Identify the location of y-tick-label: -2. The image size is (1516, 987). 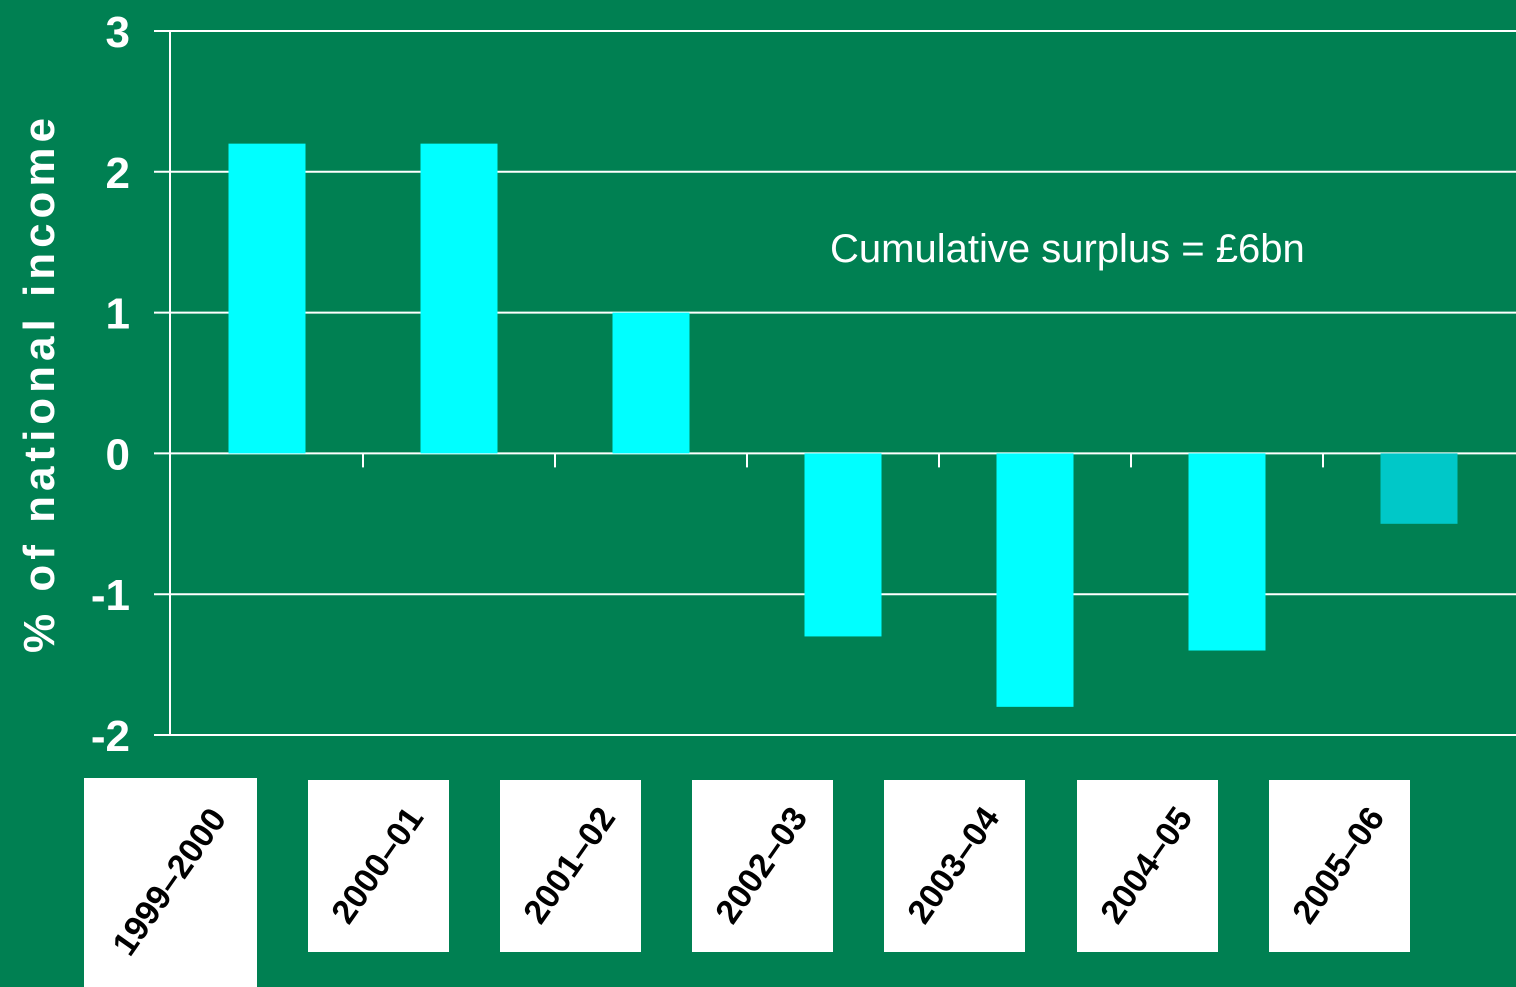
(110, 736).